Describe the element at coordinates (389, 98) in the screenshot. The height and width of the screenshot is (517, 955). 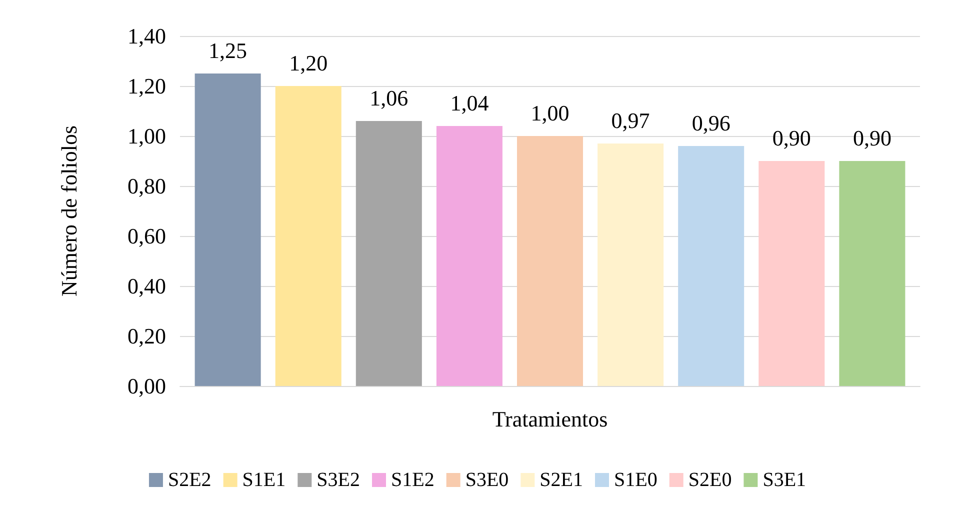
I see `data-label: 1,06` at that location.